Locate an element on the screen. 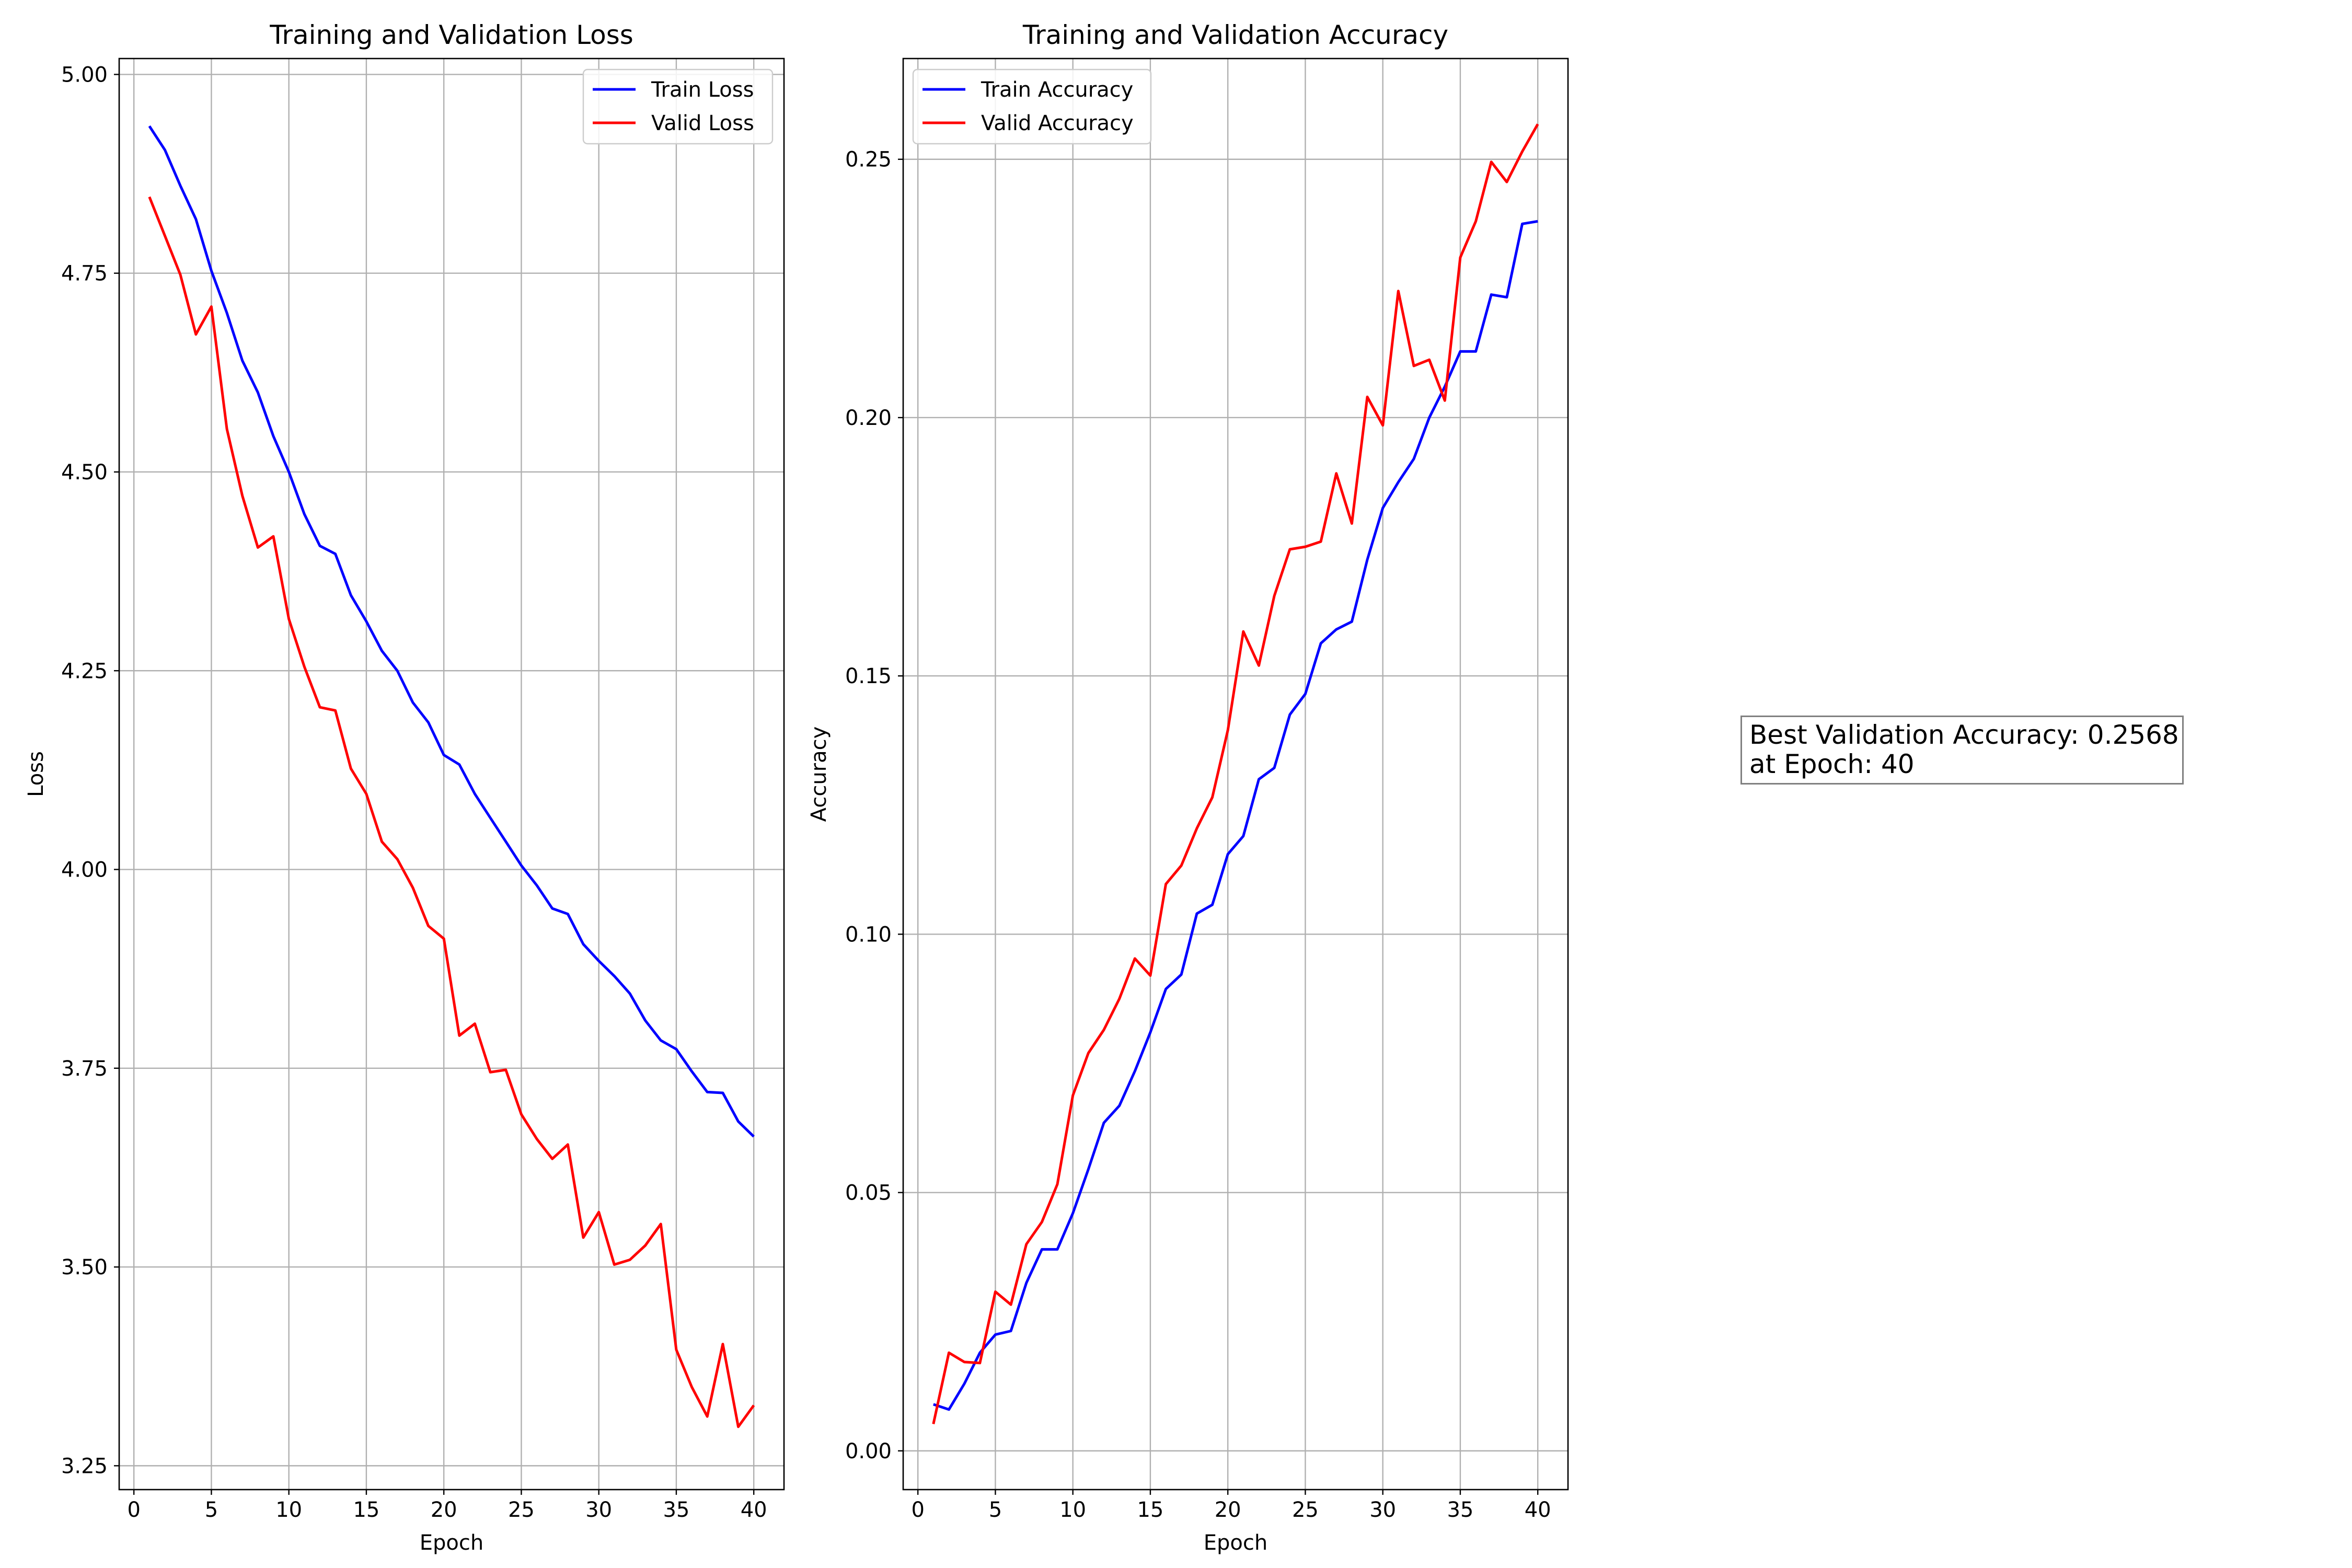  y-tick-label: 3.75 is located at coordinates (84, 1069).